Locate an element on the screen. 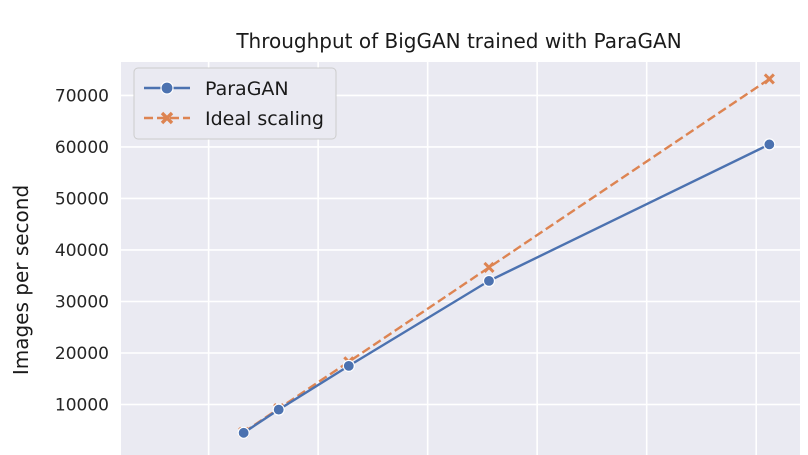 The width and height of the screenshot is (808, 455). legend-box is located at coordinates (235, 103).